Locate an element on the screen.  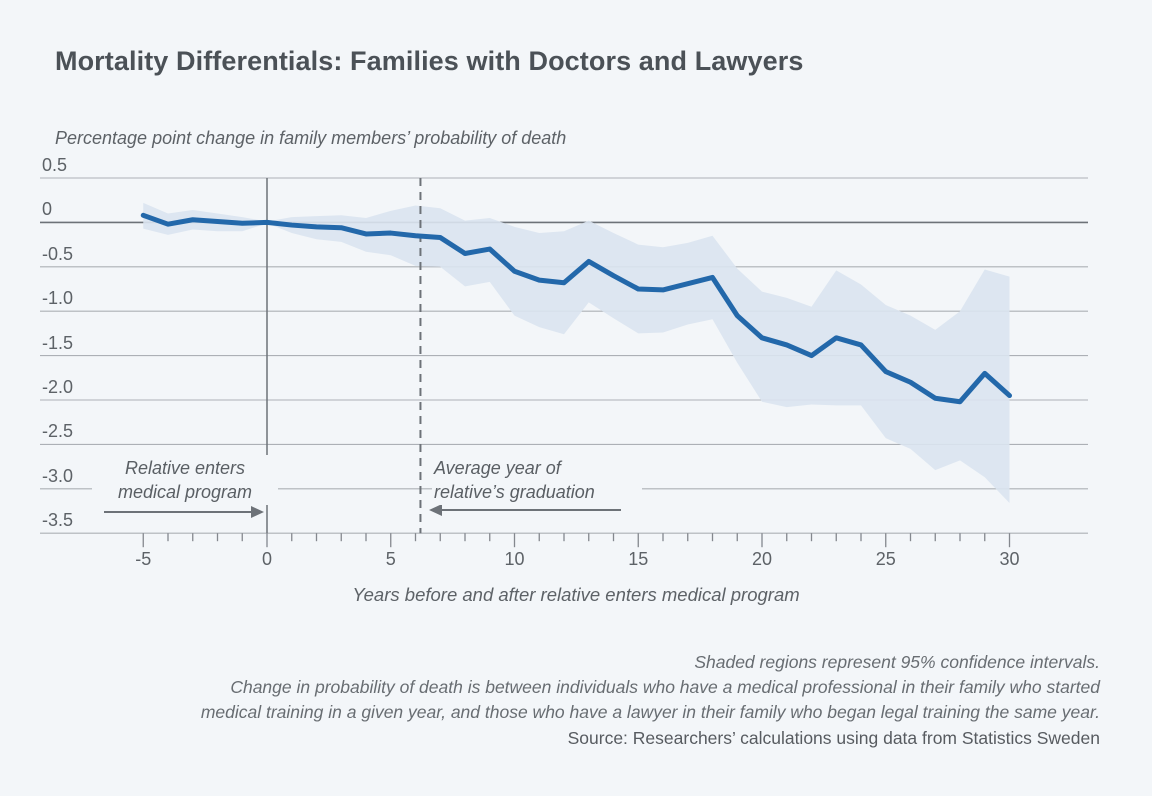
y-tick-label: 0 is located at coordinates (47, 209).